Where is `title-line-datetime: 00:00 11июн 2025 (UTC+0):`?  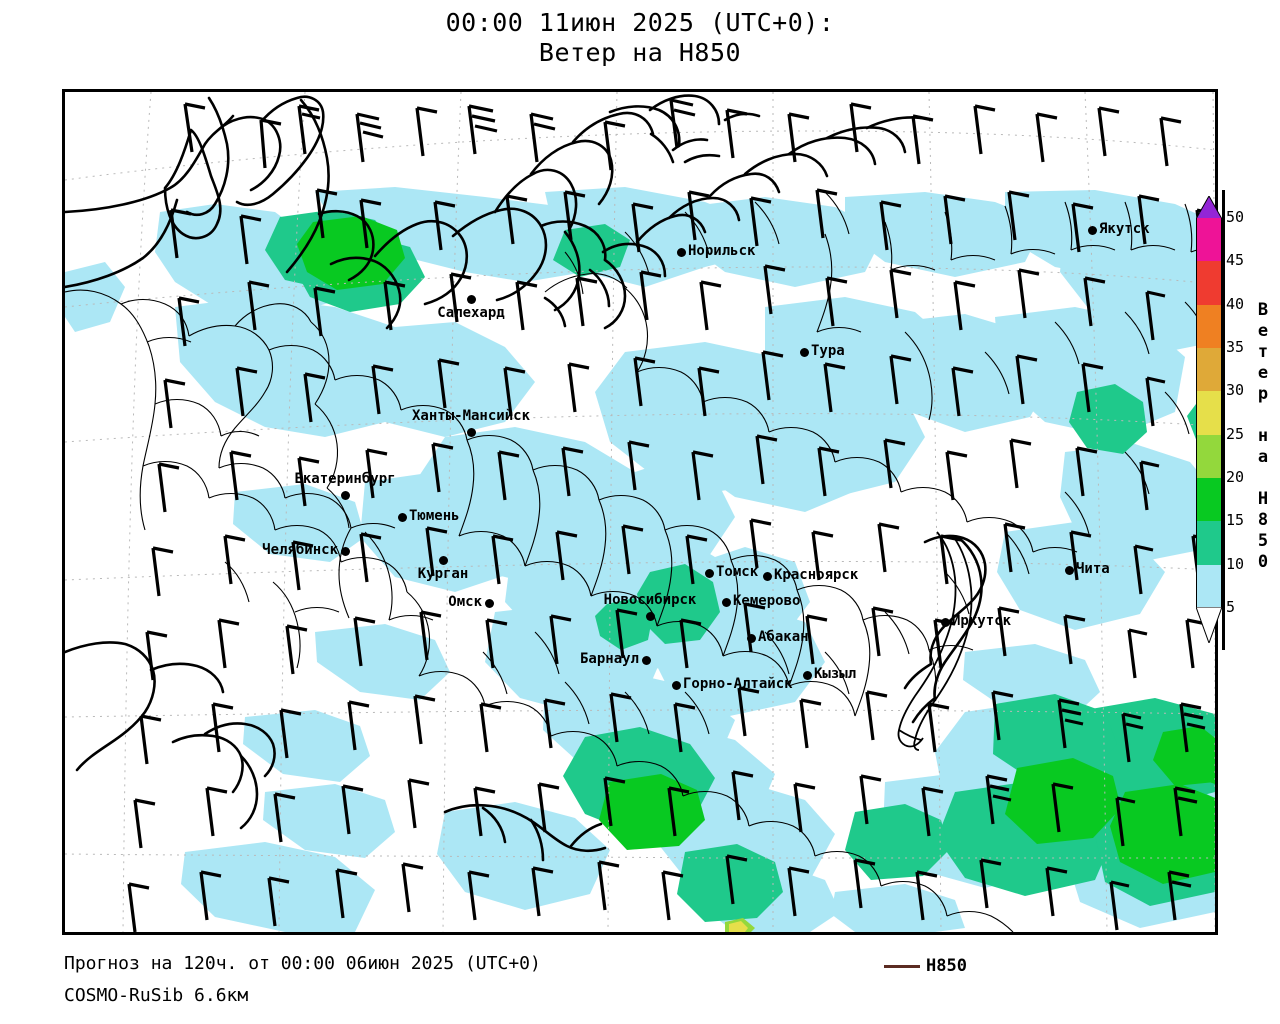 title-line-datetime: 00:00 11июн 2025 (UTC+0): is located at coordinates (640, 22).